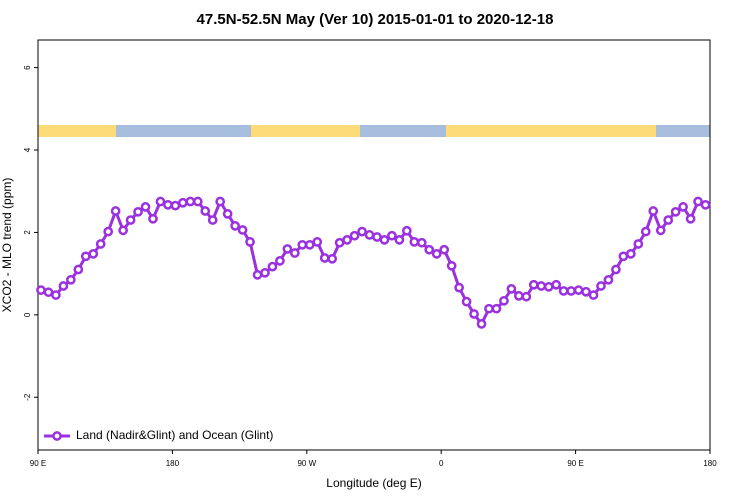 This screenshot has height=500, width=750. I want to click on y-tick-label: 6, so click(27, 67).